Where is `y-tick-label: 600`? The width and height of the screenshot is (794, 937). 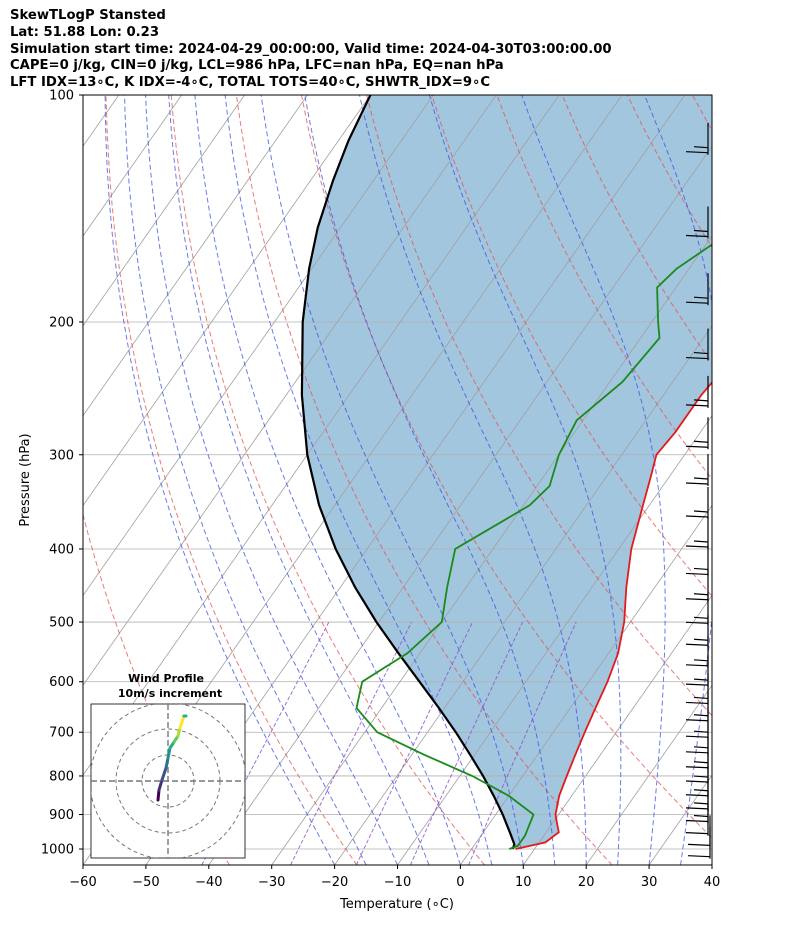 y-tick-label: 600 is located at coordinates (61, 682).